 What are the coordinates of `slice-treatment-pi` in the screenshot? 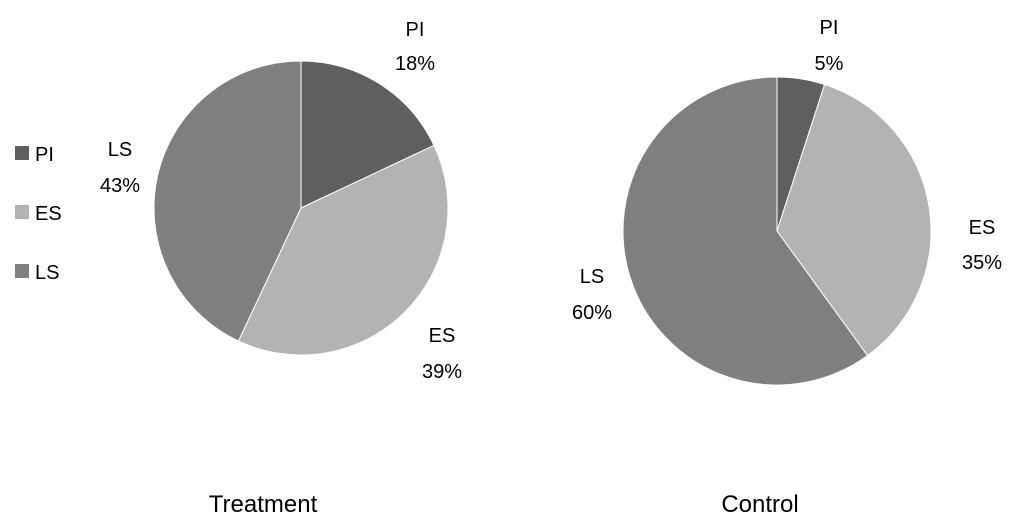 It's located at (367, 134).